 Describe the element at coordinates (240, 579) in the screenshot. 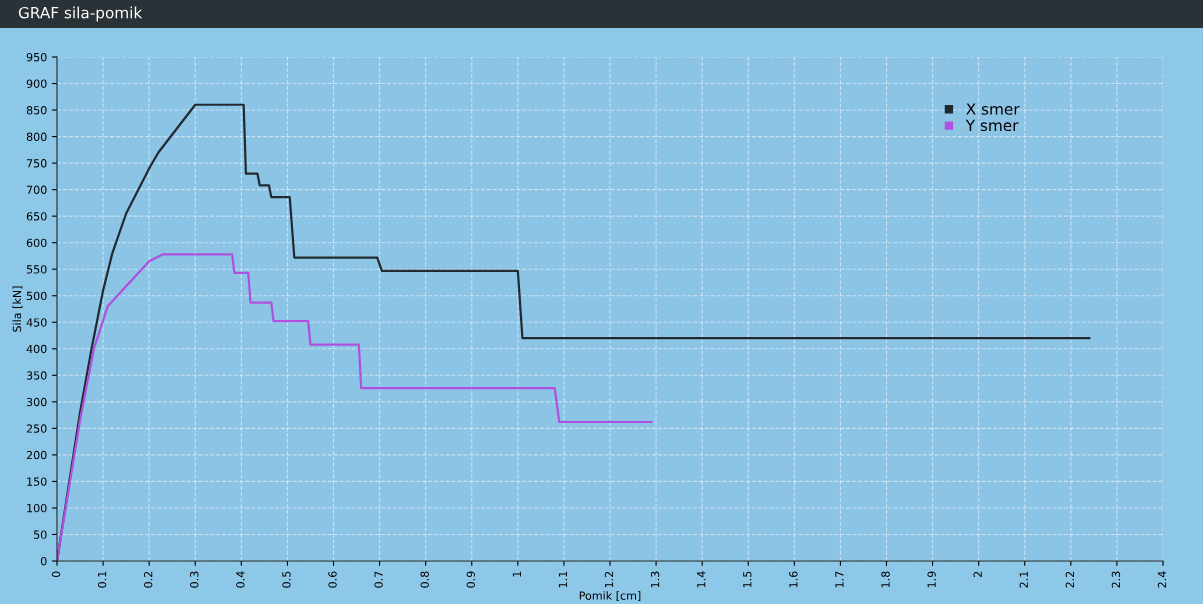

I see `x-tick-label: 0.4` at that location.